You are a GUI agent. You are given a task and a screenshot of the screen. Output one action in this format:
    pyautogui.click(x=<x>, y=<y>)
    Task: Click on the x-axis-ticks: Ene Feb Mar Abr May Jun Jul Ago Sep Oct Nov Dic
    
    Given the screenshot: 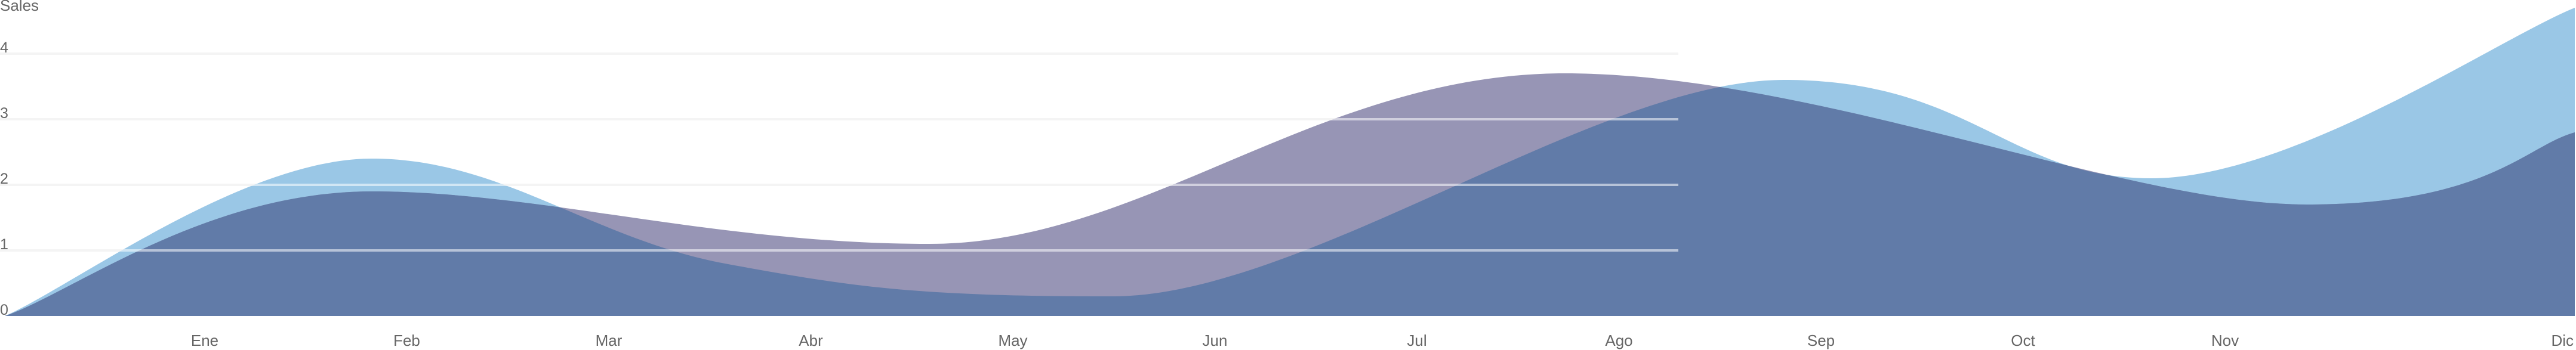 What is the action you would take?
    pyautogui.click(x=1382, y=340)
    